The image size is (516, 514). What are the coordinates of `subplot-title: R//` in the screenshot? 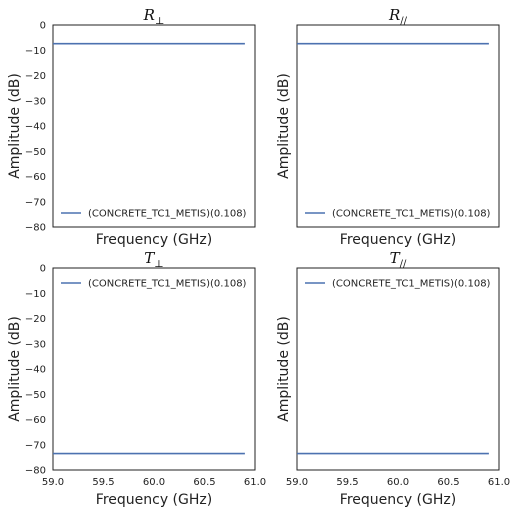 It's located at (398, 16).